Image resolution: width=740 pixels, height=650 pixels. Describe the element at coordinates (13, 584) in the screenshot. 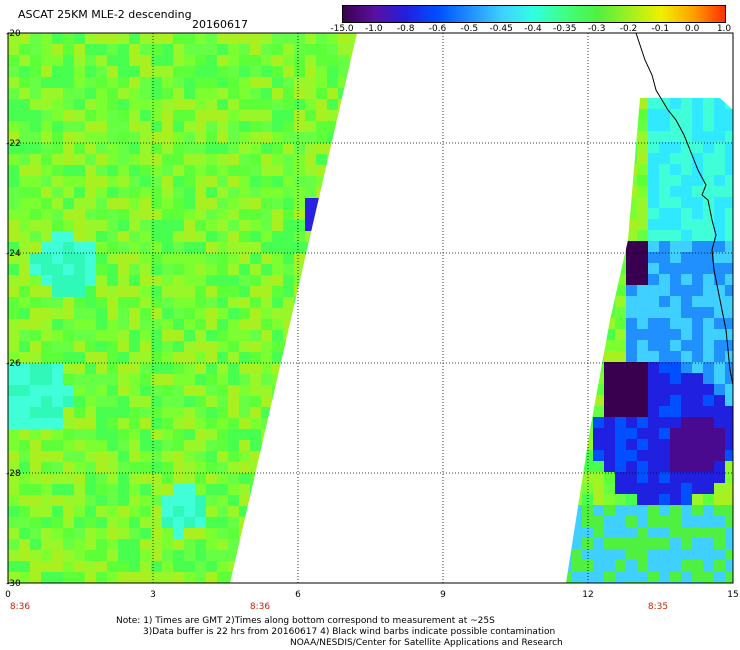

I see `y-tick-label: -30` at that location.